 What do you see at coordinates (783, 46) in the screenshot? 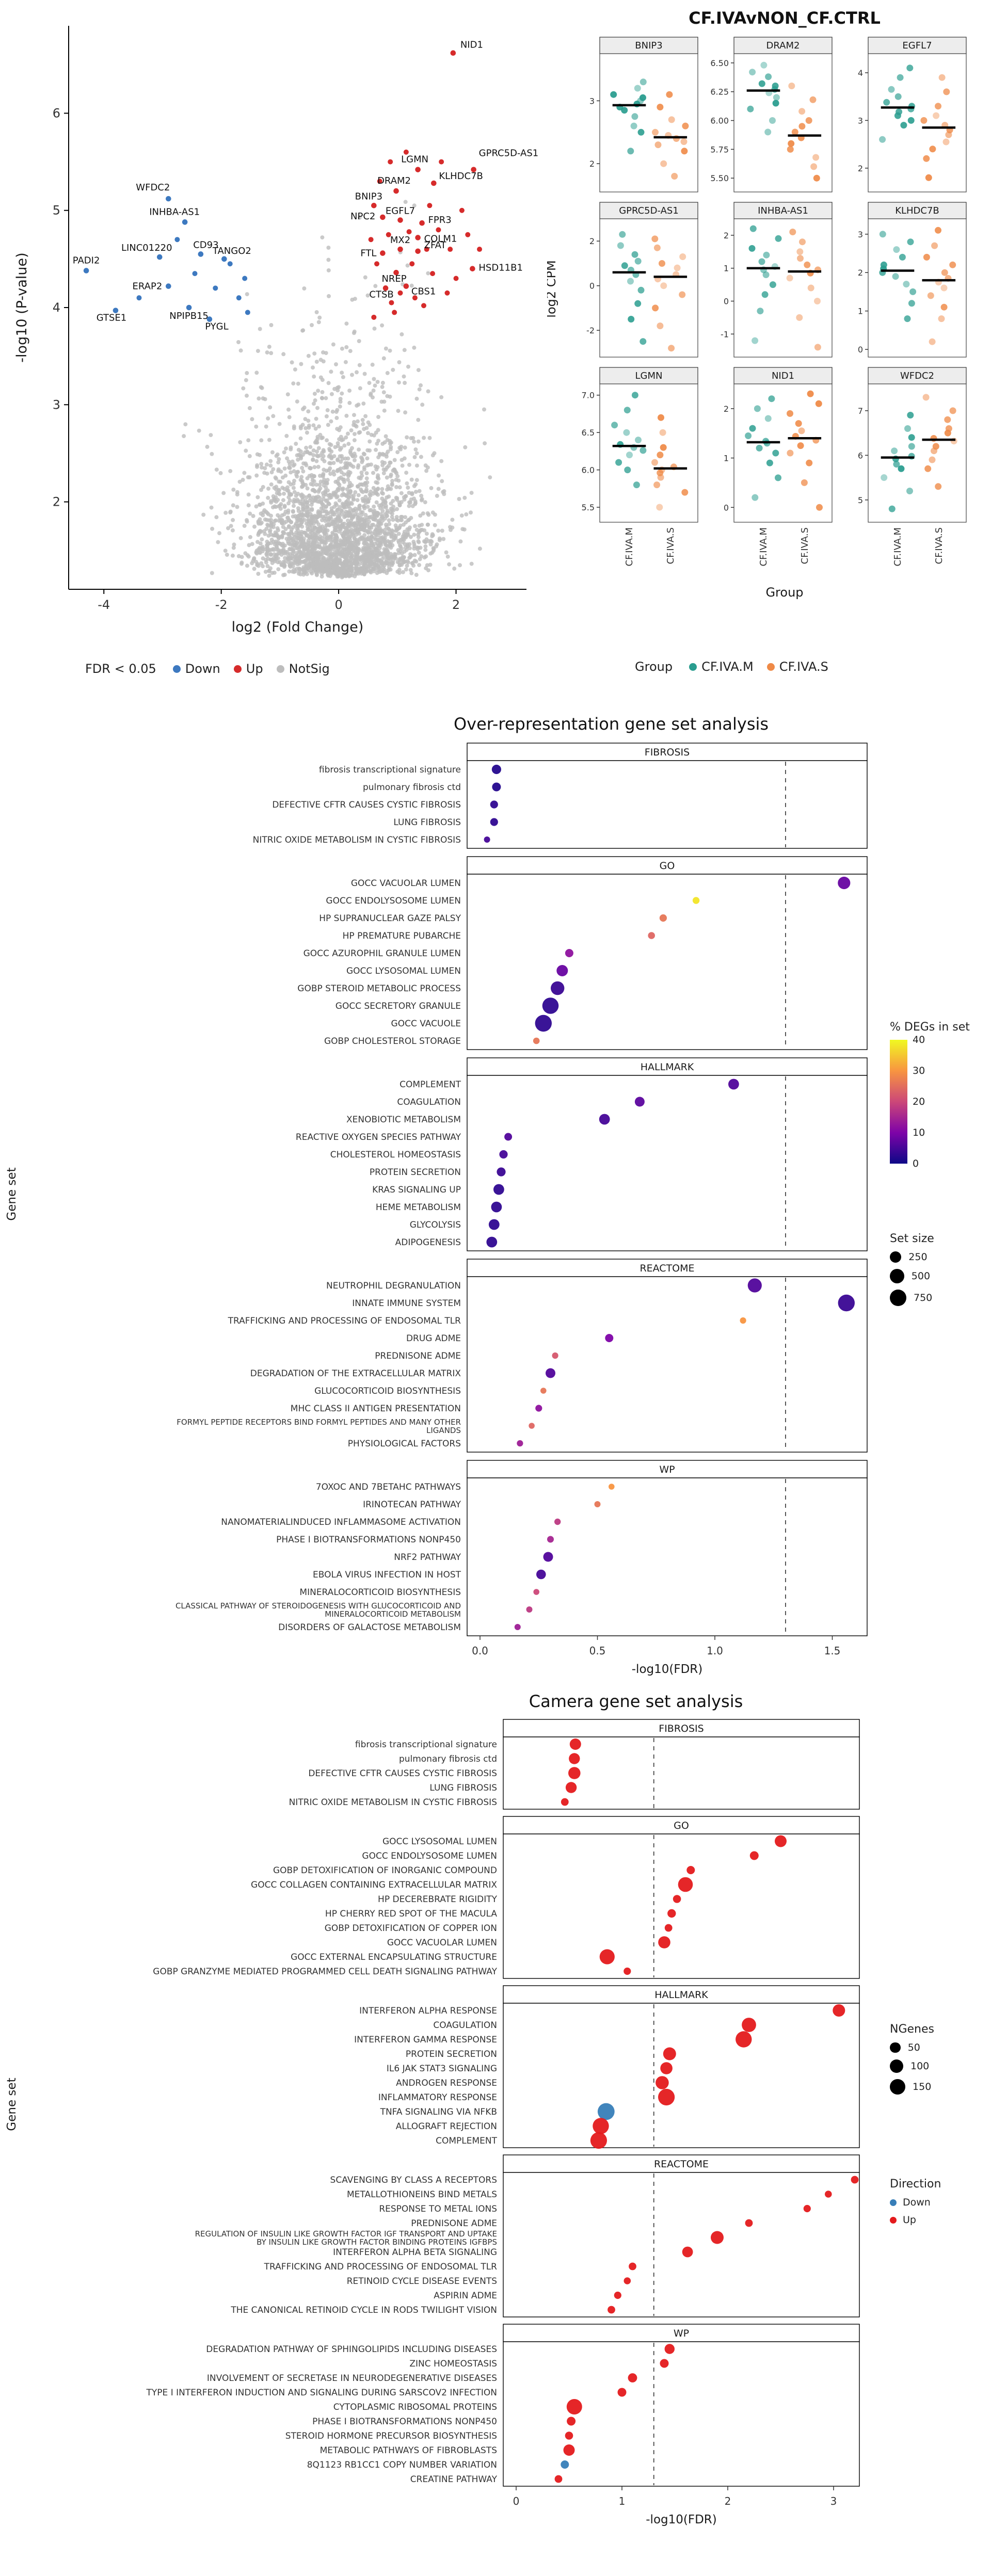
I see `facet-title: DRAM2` at bounding box center [783, 46].